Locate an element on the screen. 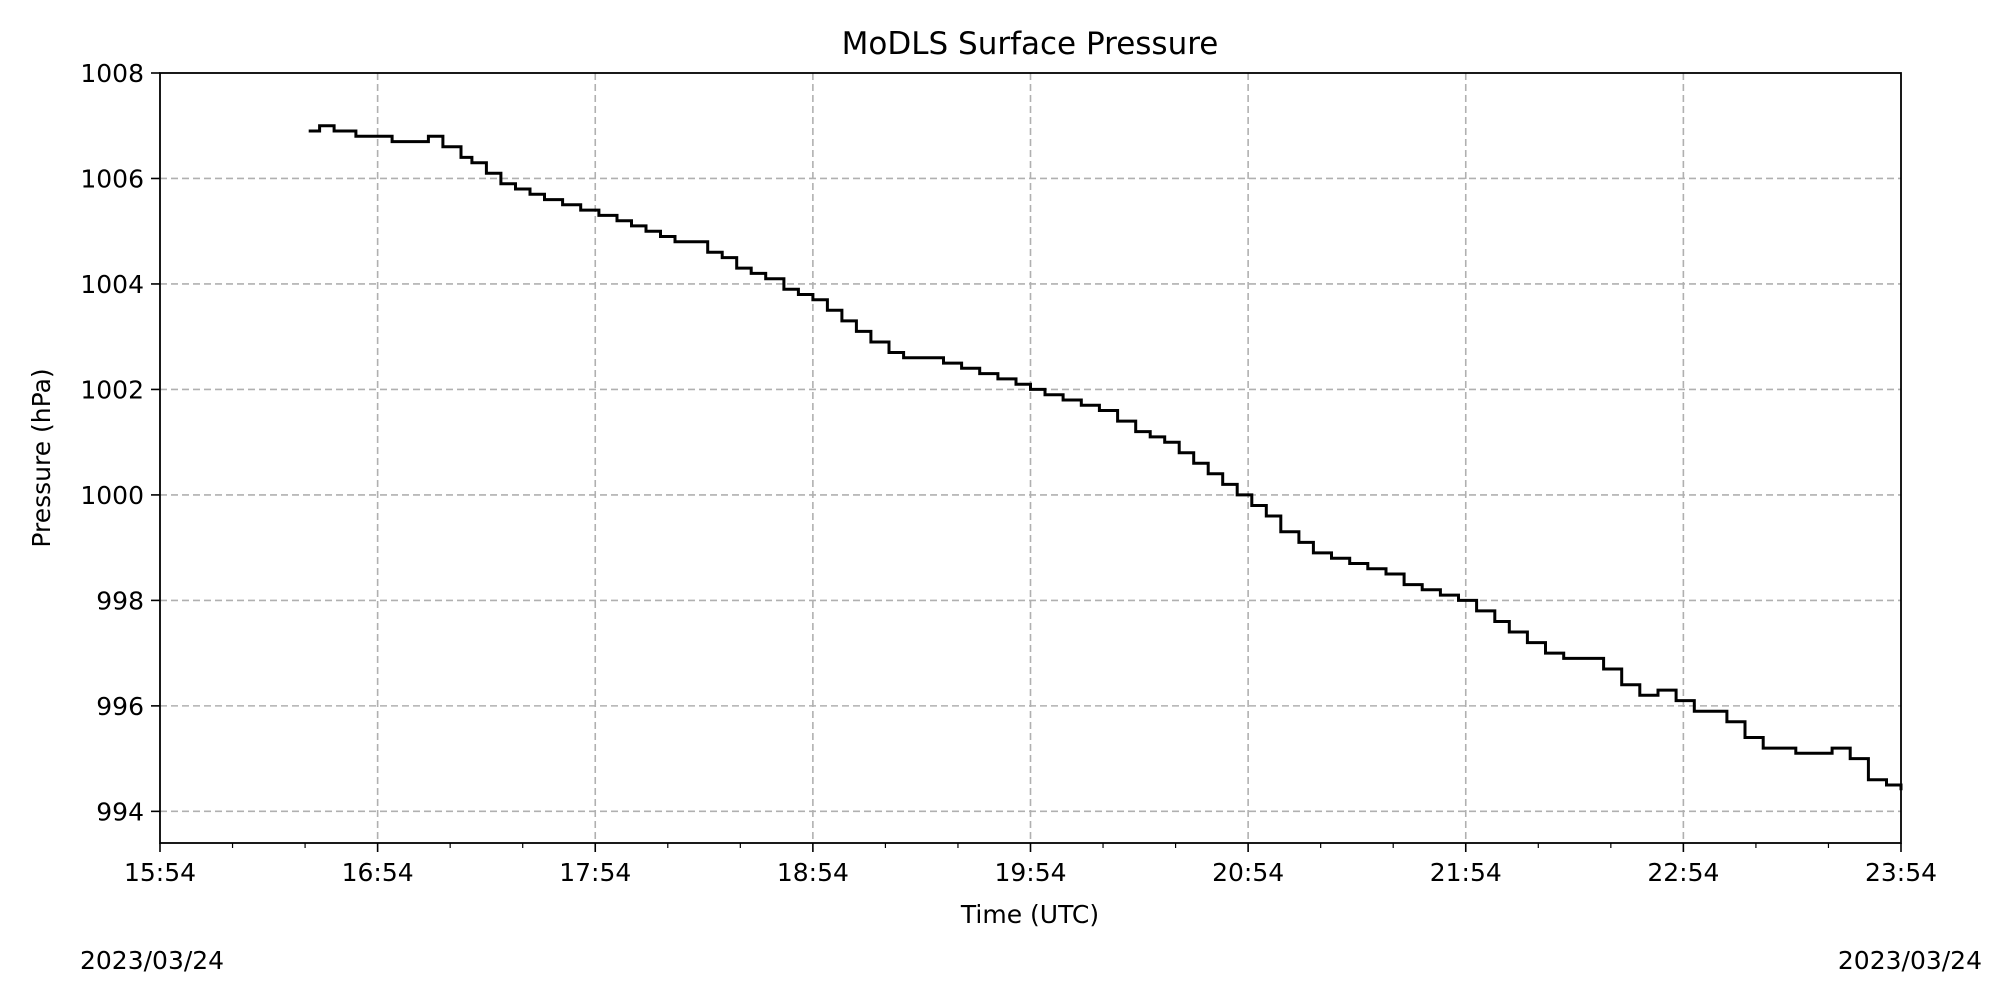 The height and width of the screenshot is (1000, 2000). x-tick-label: 22:54 is located at coordinates (1683, 872).